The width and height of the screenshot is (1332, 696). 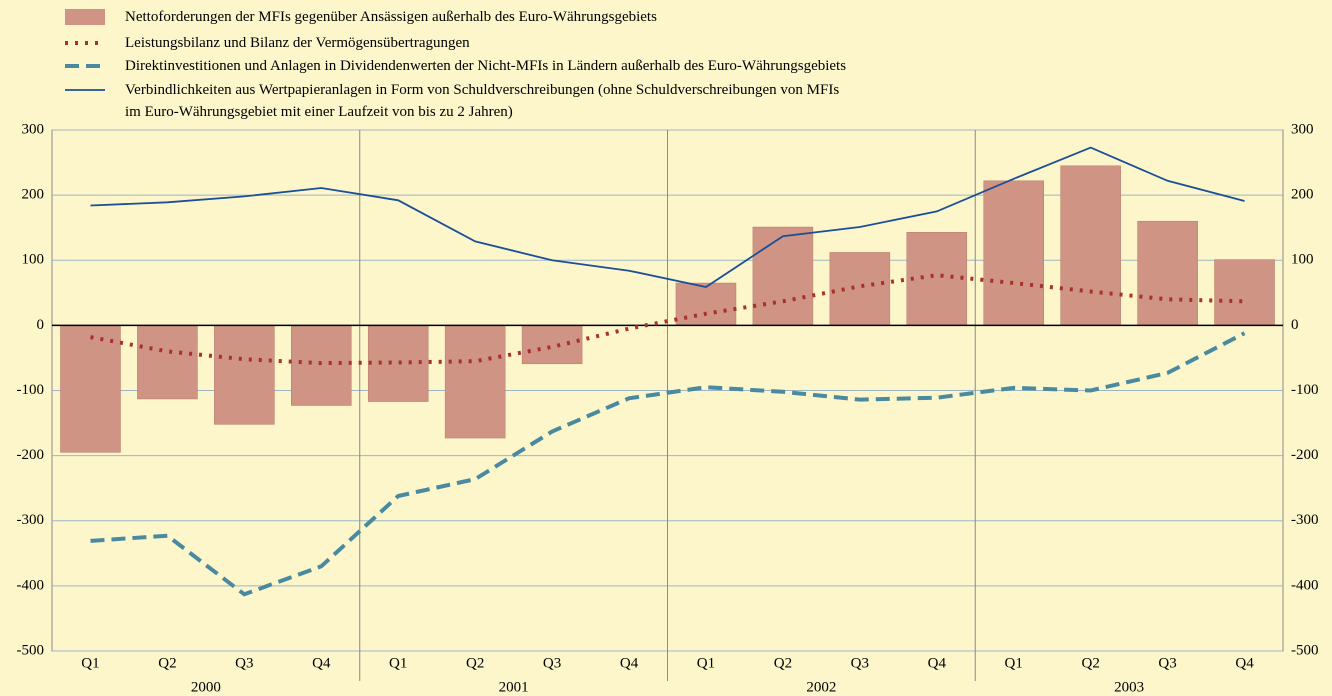 I want to click on year-label: 2002, so click(x=821, y=687).